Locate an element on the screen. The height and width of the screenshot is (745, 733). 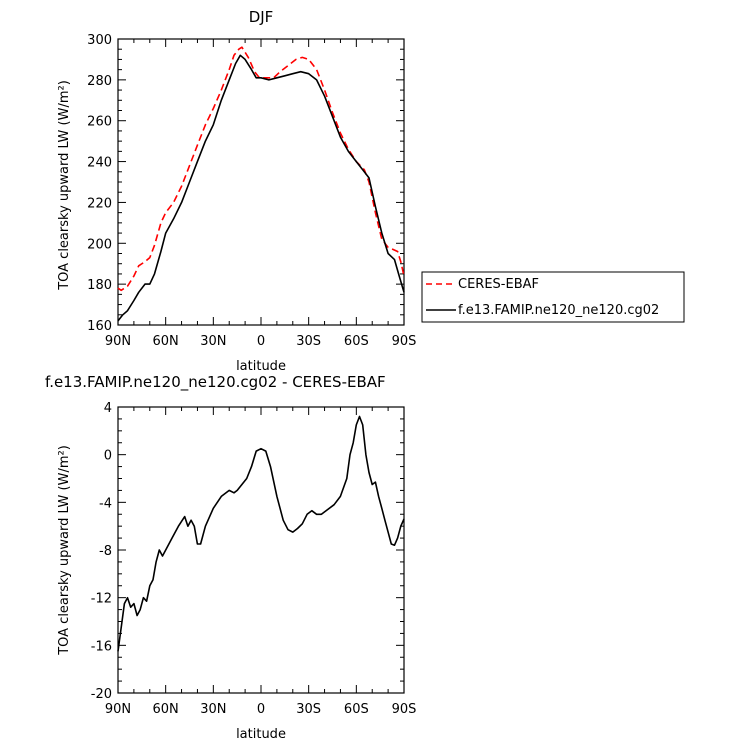
chart-legend: CERES-EBAF f.e13.FAMIP.ne120_ne120.cg02 is located at coordinates (553, 297).